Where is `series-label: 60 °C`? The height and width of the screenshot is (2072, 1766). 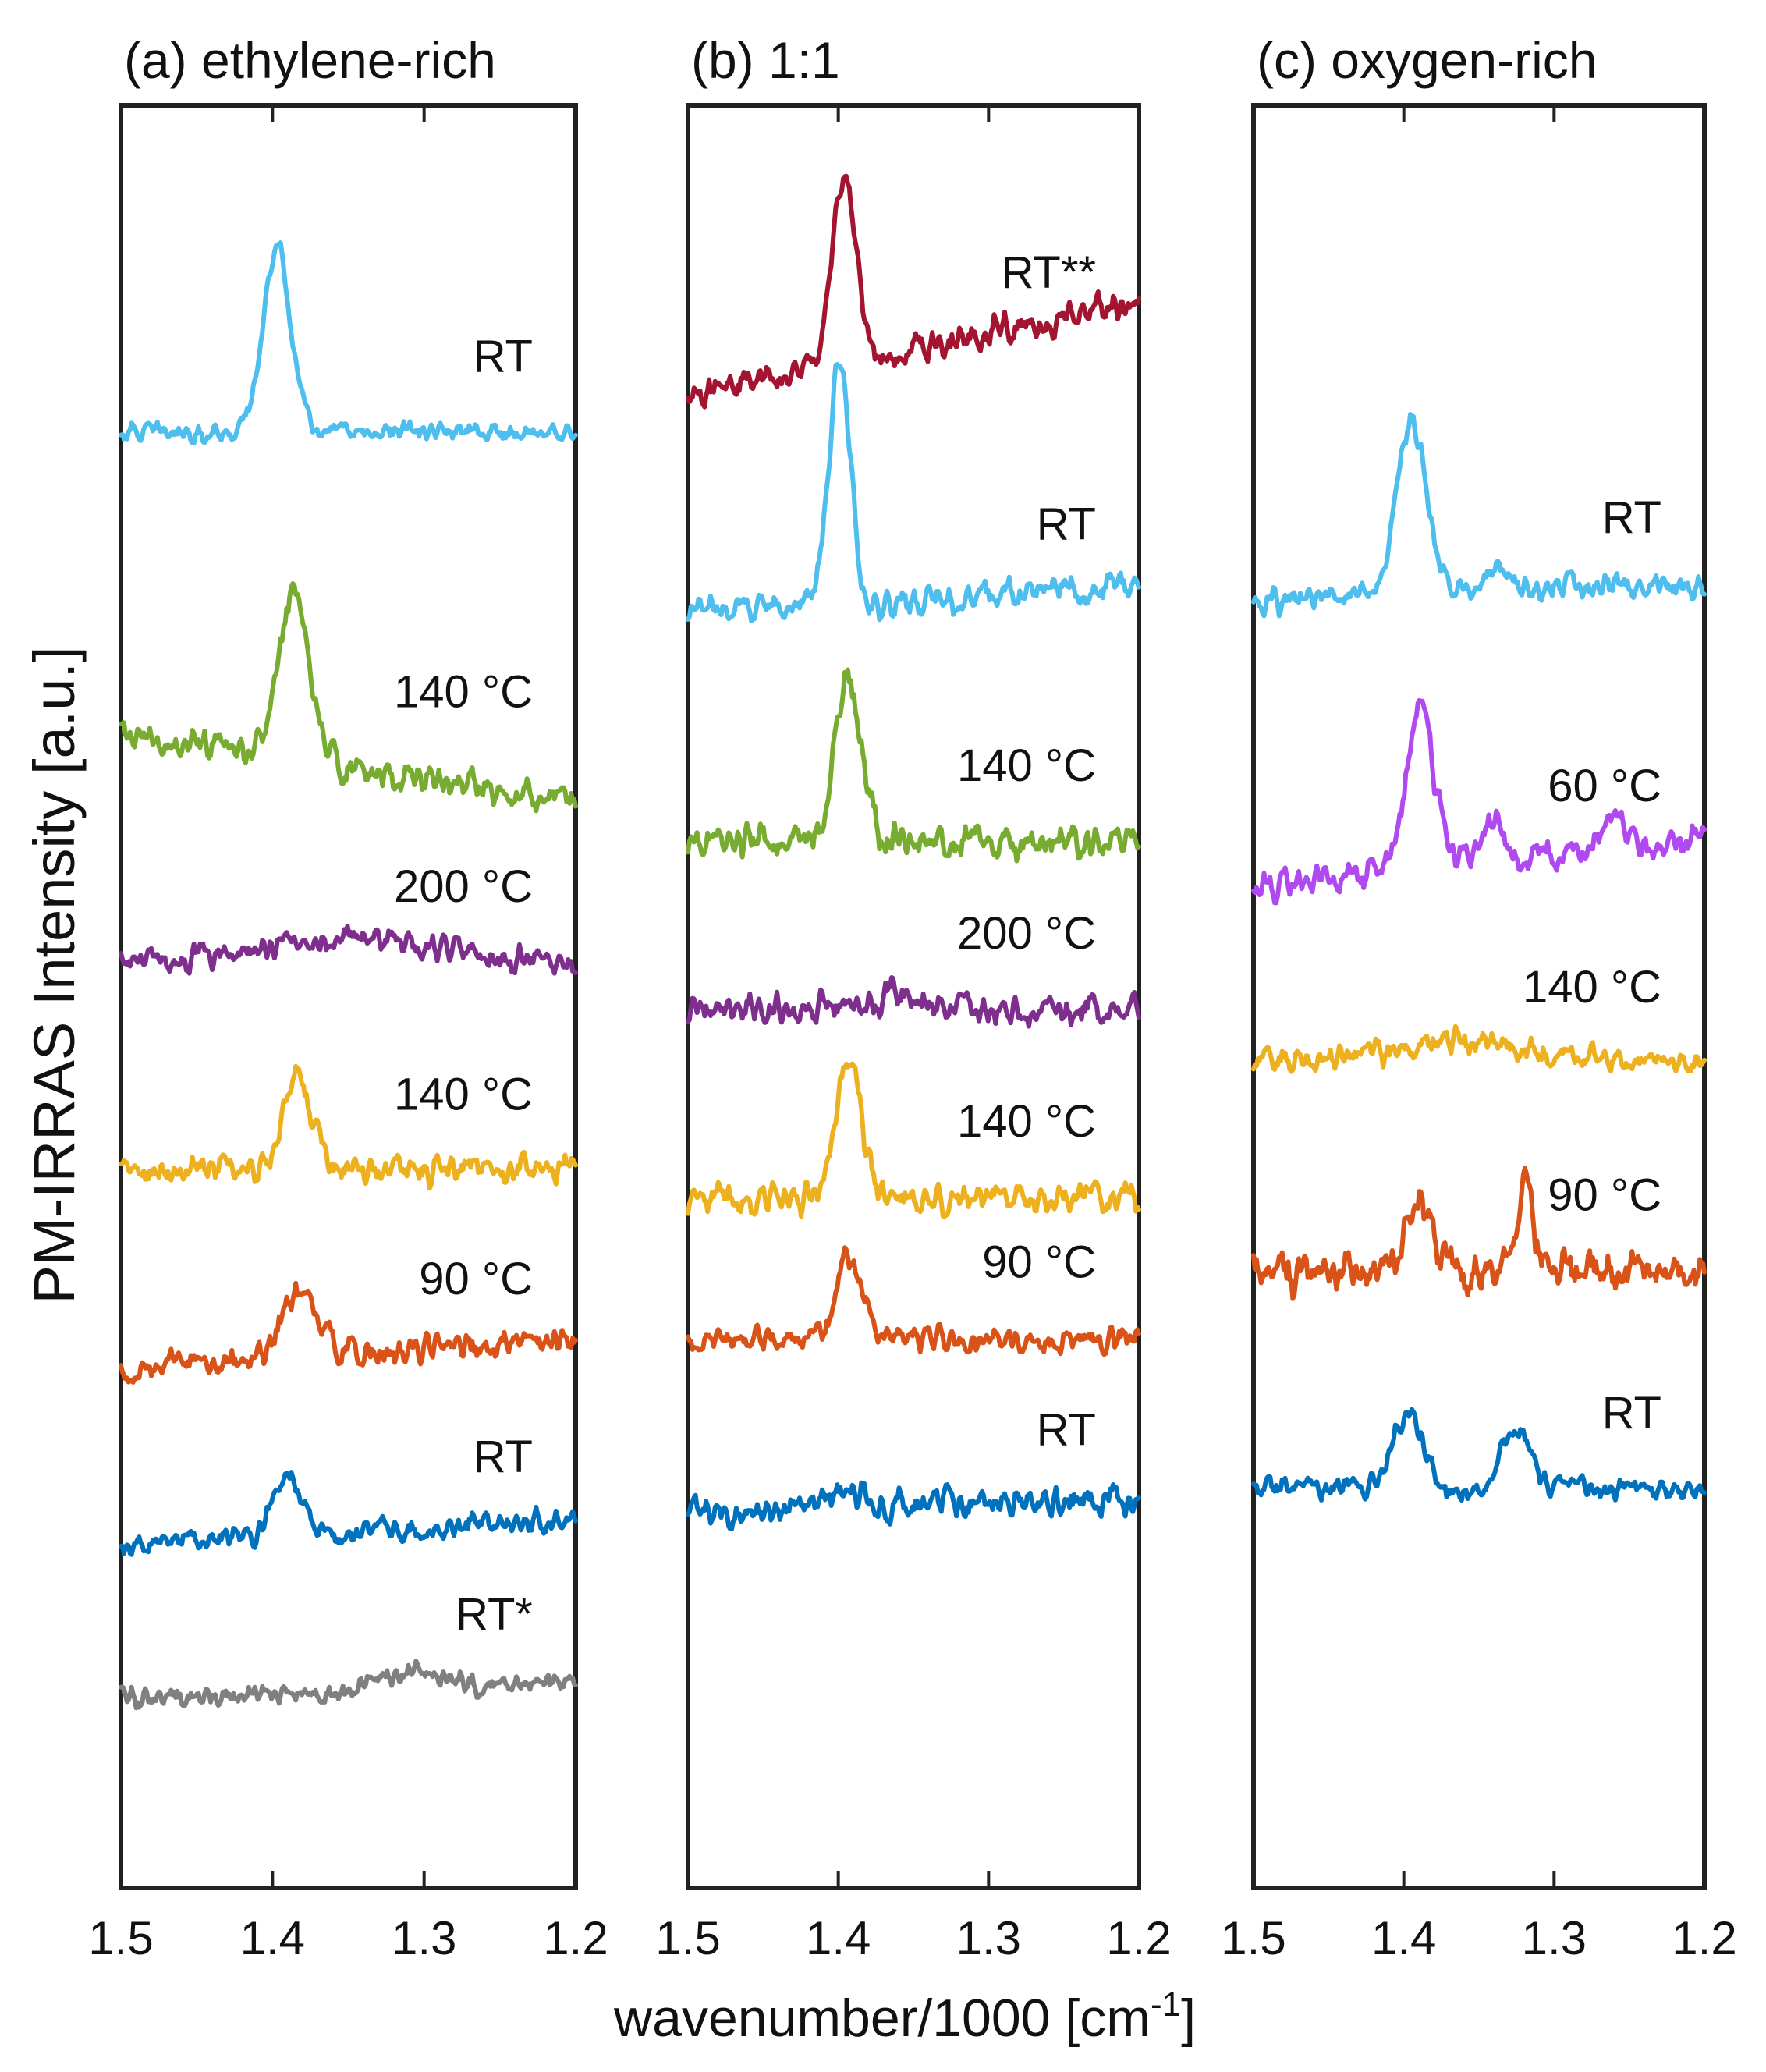
series-label: 60 °C is located at coordinates (1604, 786).